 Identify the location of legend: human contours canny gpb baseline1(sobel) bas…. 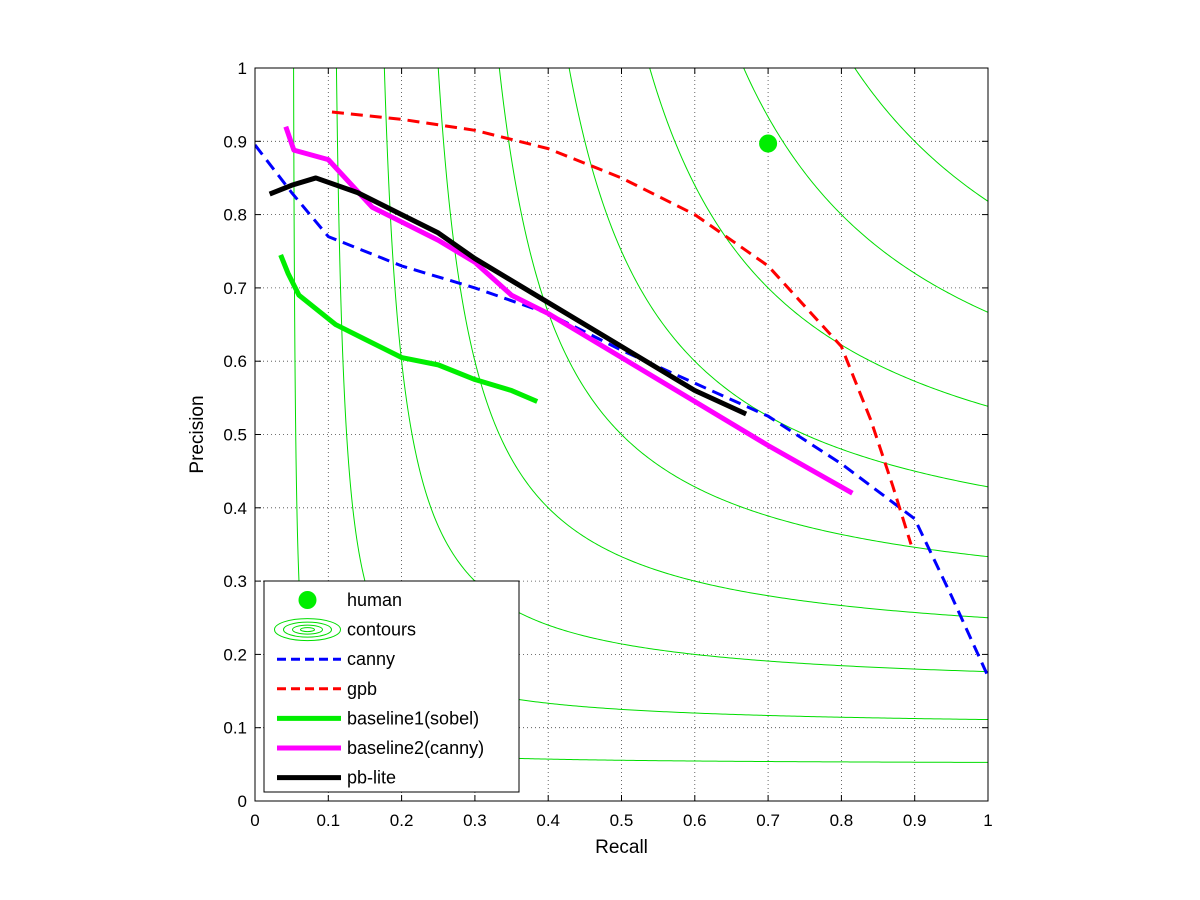
(391, 686).